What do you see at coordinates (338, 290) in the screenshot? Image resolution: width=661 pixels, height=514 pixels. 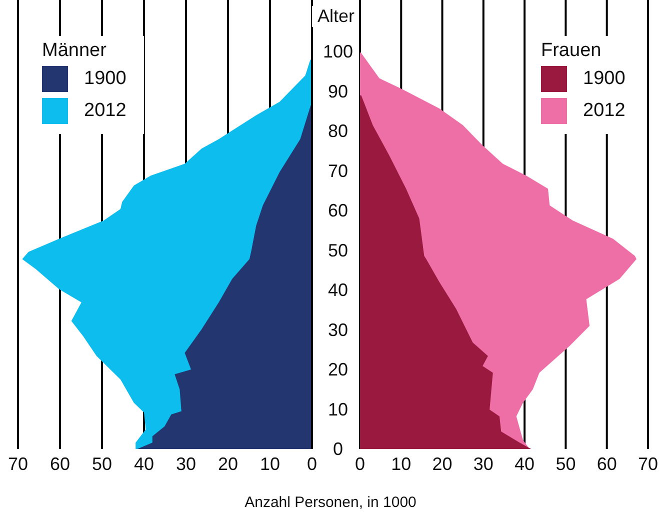 I see `y-tick-label: 40` at bounding box center [338, 290].